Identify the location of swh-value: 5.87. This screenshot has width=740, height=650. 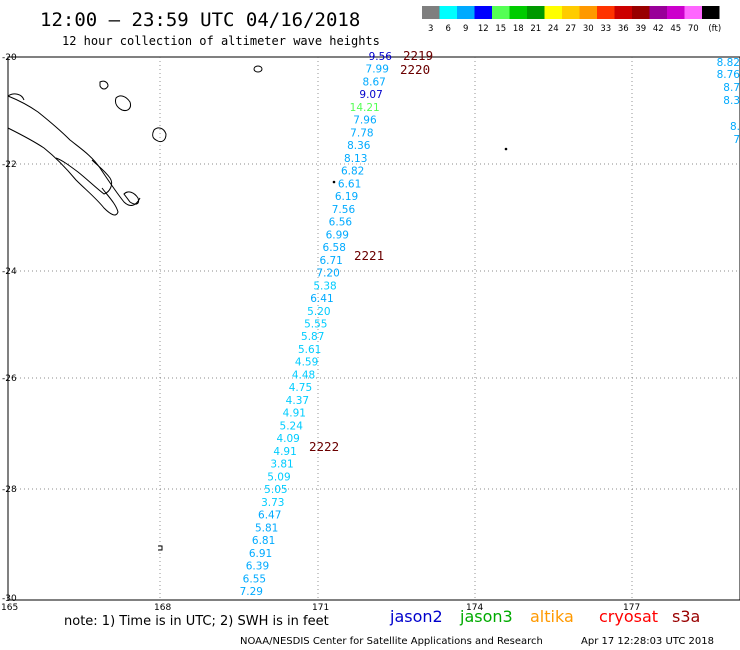
(312, 337).